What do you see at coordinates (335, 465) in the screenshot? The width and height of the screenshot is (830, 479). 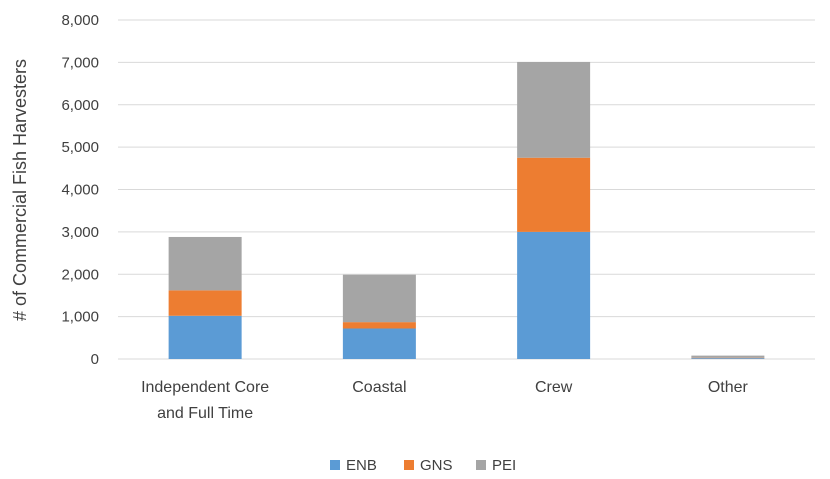 I see `legend-swatch-enb` at bounding box center [335, 465].